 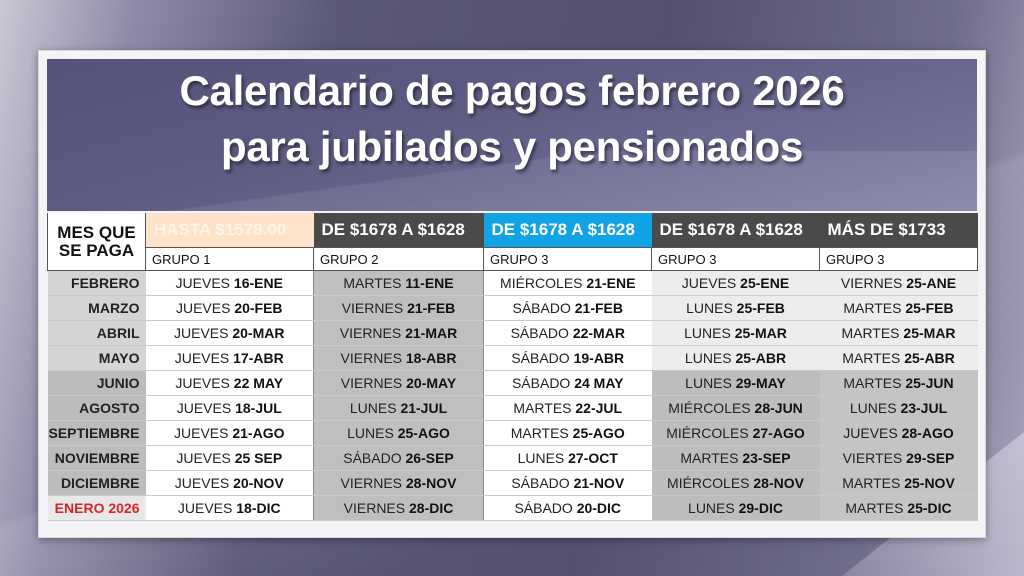 I want to click on month-cell: MARZO, so click(x=96, y=308).